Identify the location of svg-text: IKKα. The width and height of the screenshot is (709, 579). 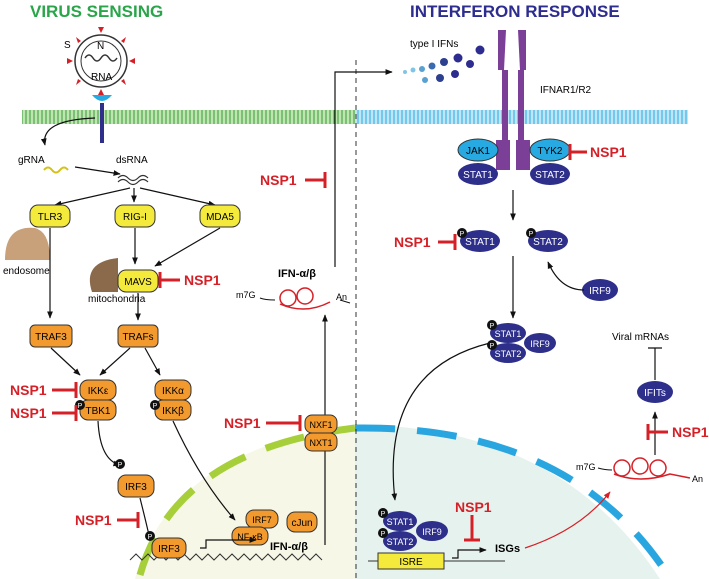
(173, 391).